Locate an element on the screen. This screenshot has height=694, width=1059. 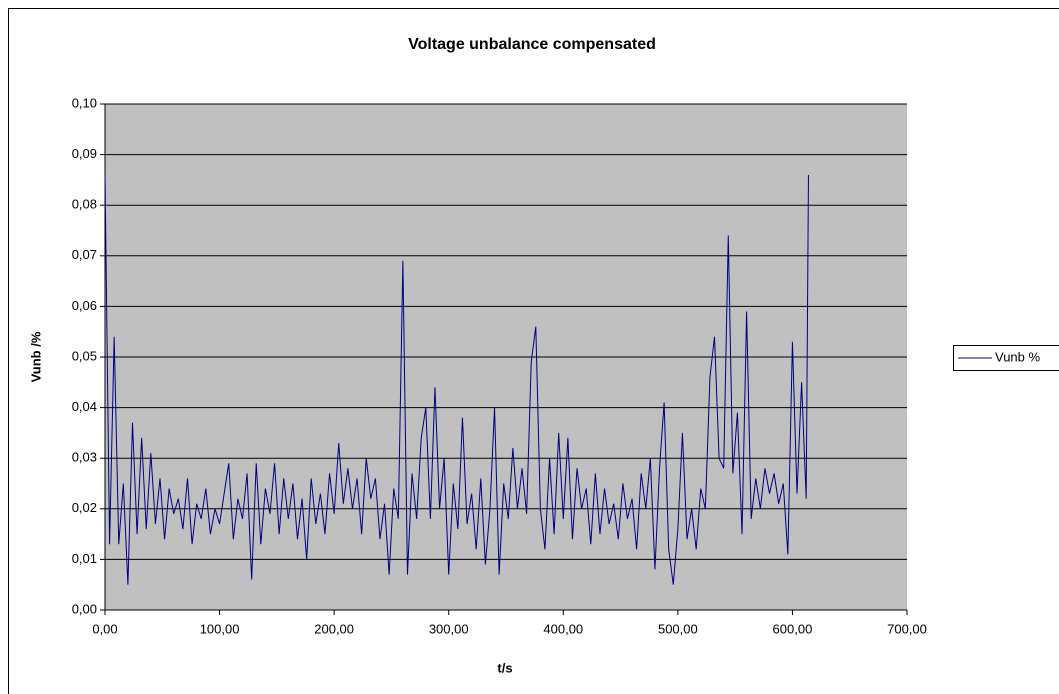
x-tick-label: 300,00 is located at coordinates (449, 628).